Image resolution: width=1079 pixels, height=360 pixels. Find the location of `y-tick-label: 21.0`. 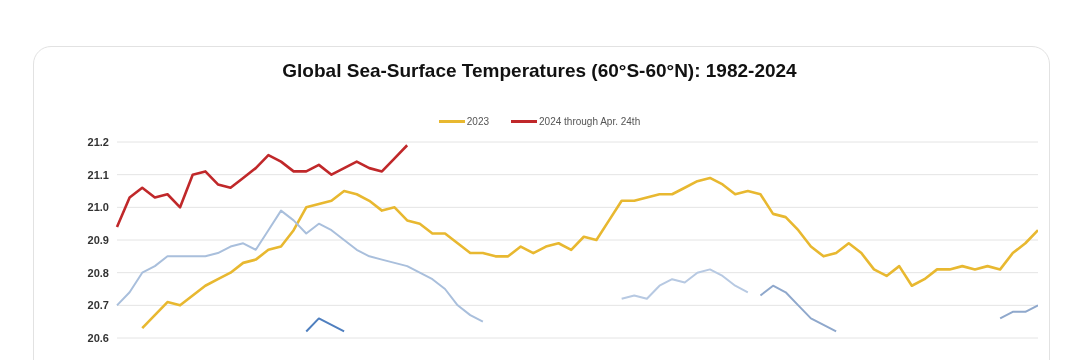

y-tick-label: 21.0 is located at coordinates (98, 207).